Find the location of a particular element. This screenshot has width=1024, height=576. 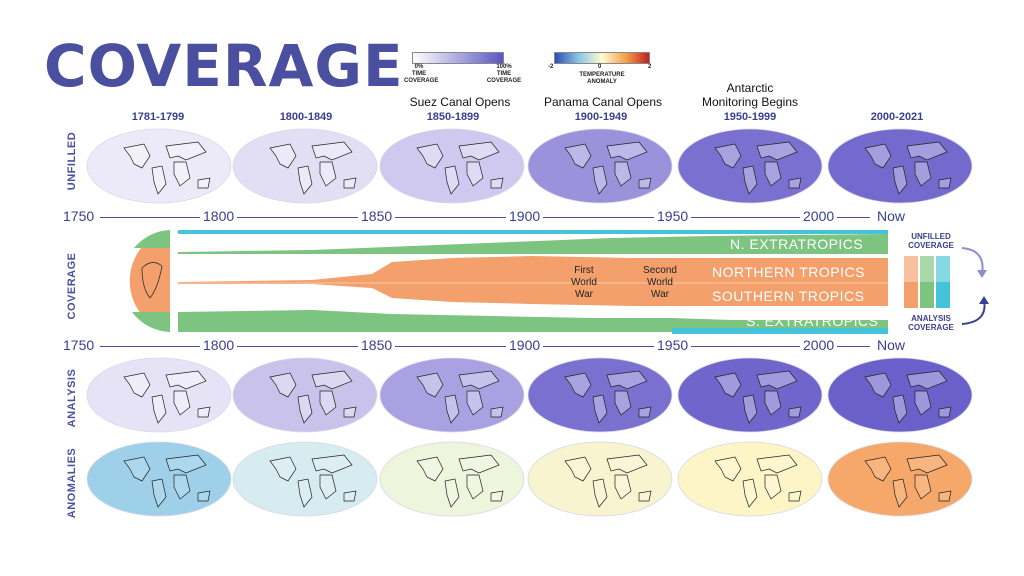

anomaly-legend-mid: 0 is located at coordinates (600, 67).